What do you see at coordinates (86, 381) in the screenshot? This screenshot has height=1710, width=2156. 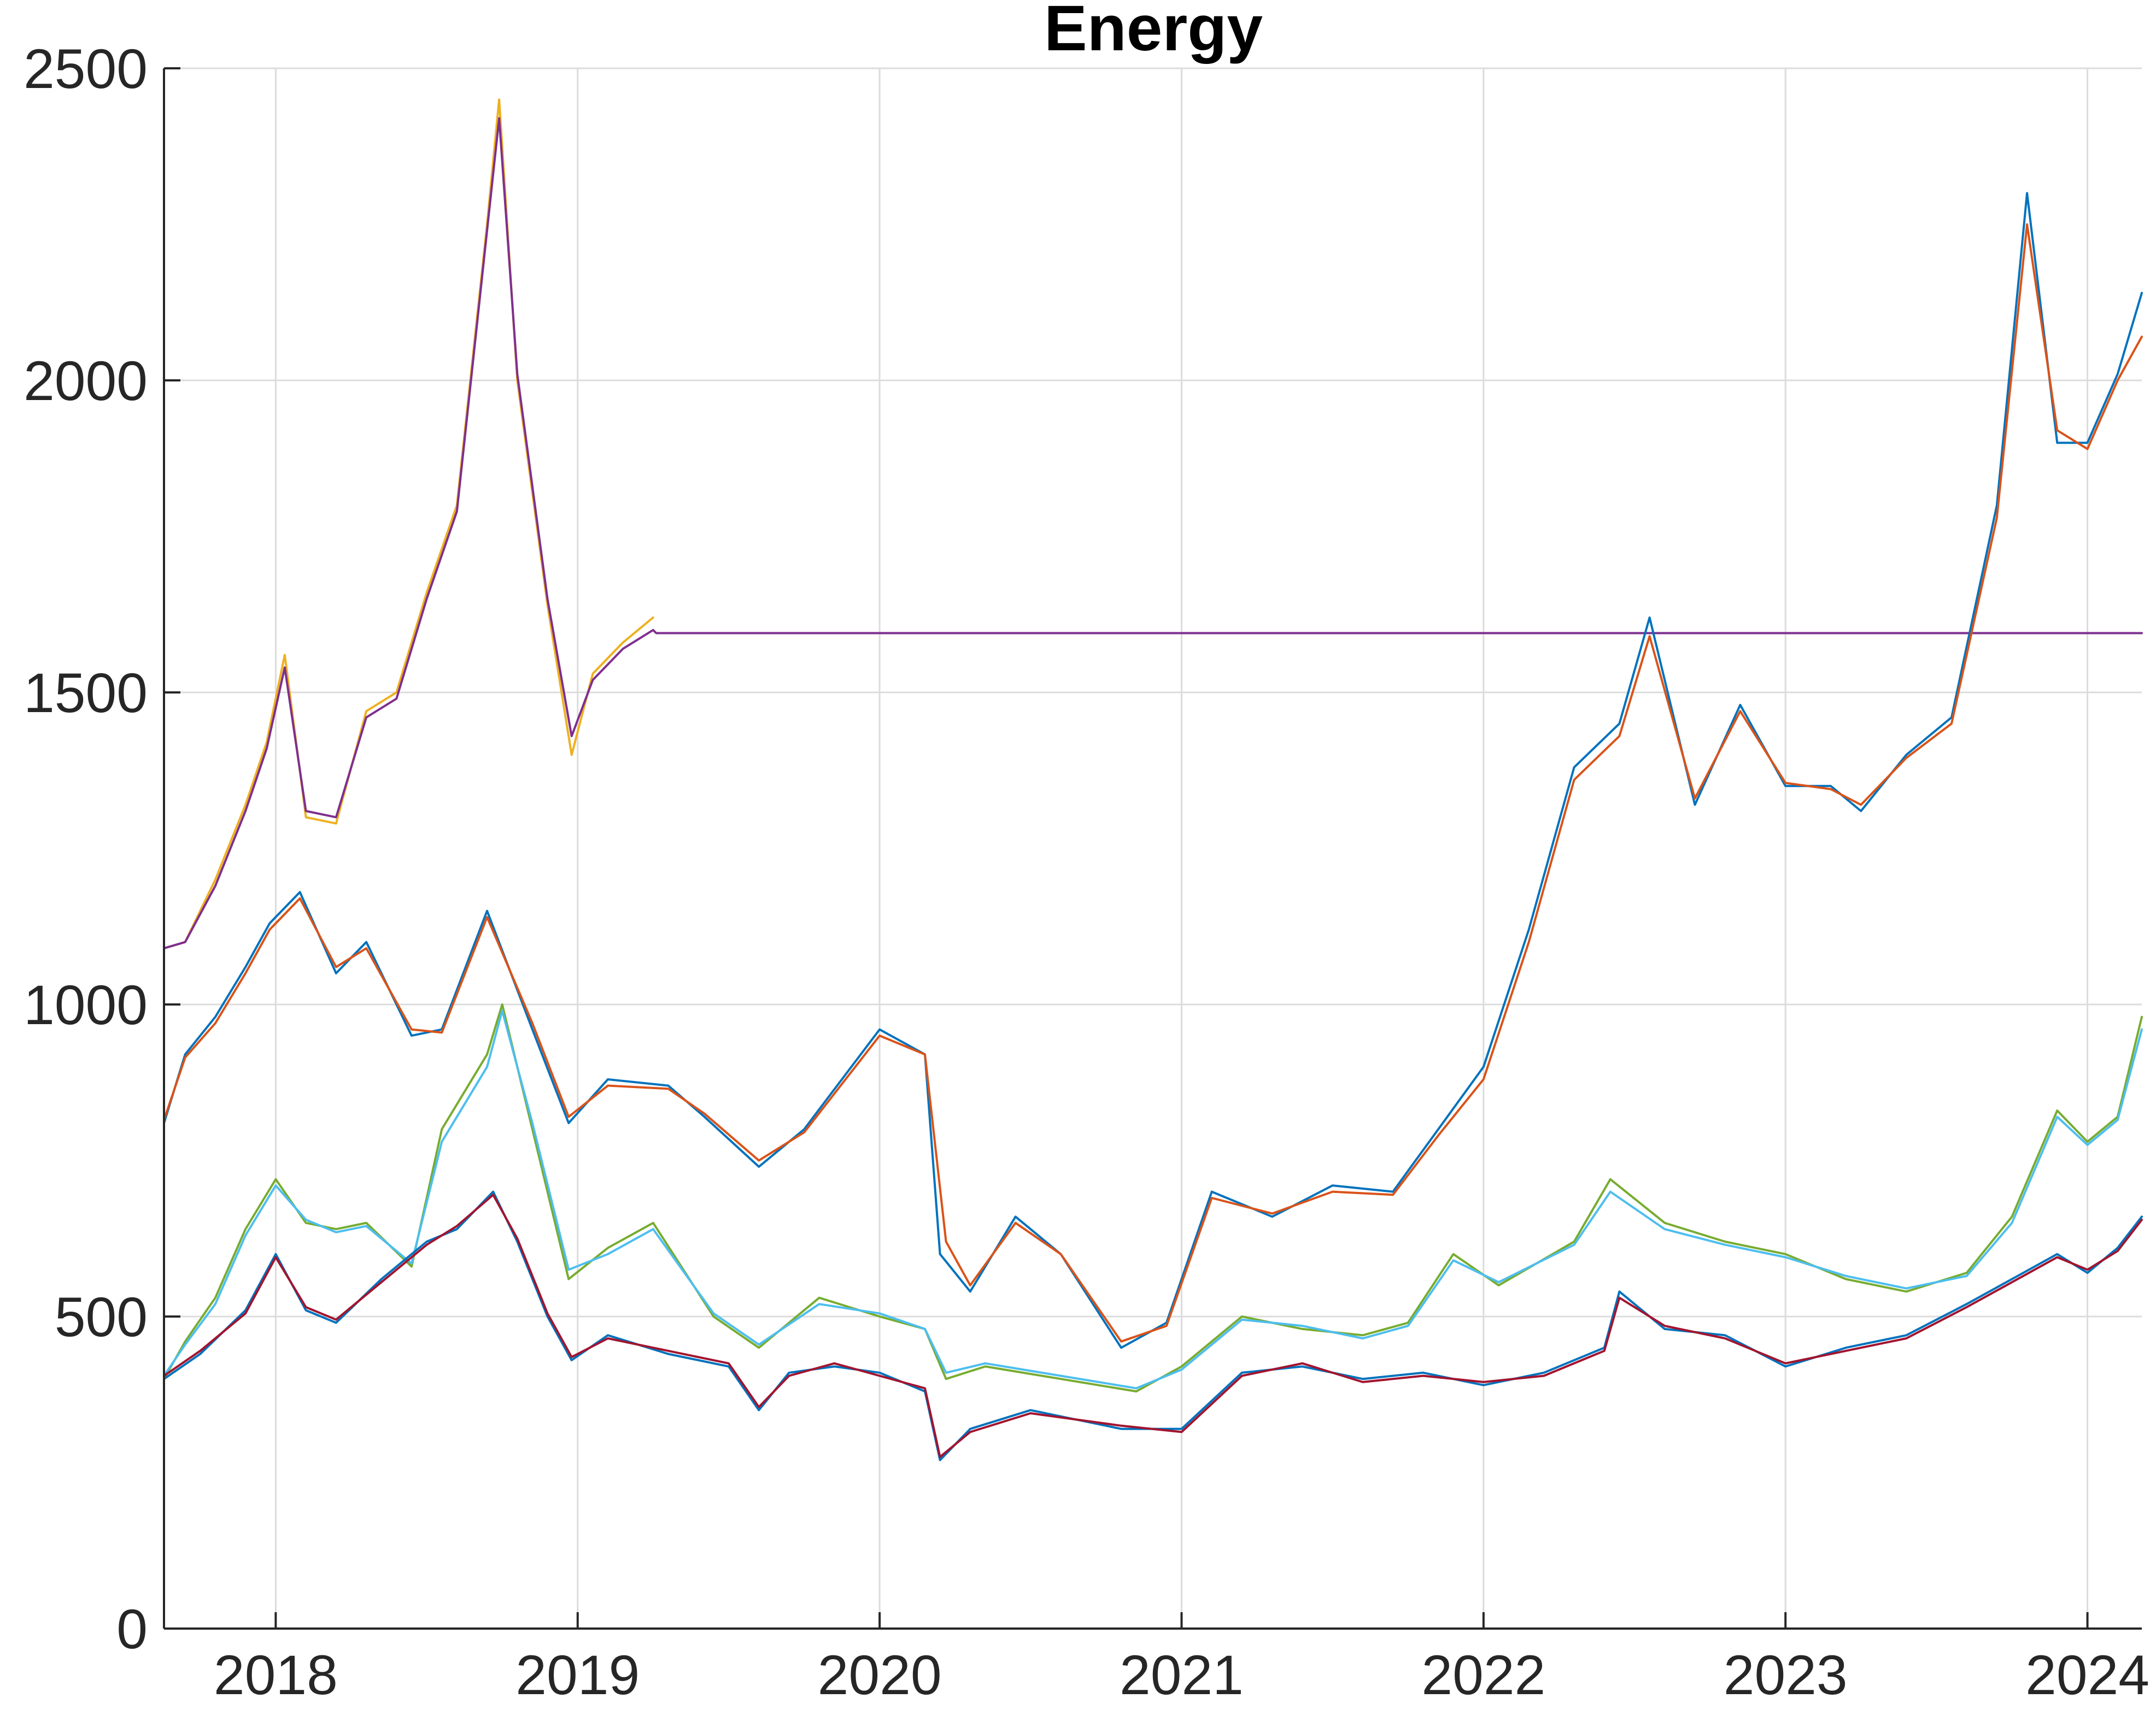 I see `y-tick-label: 2000` at bounding box center [86, 381].